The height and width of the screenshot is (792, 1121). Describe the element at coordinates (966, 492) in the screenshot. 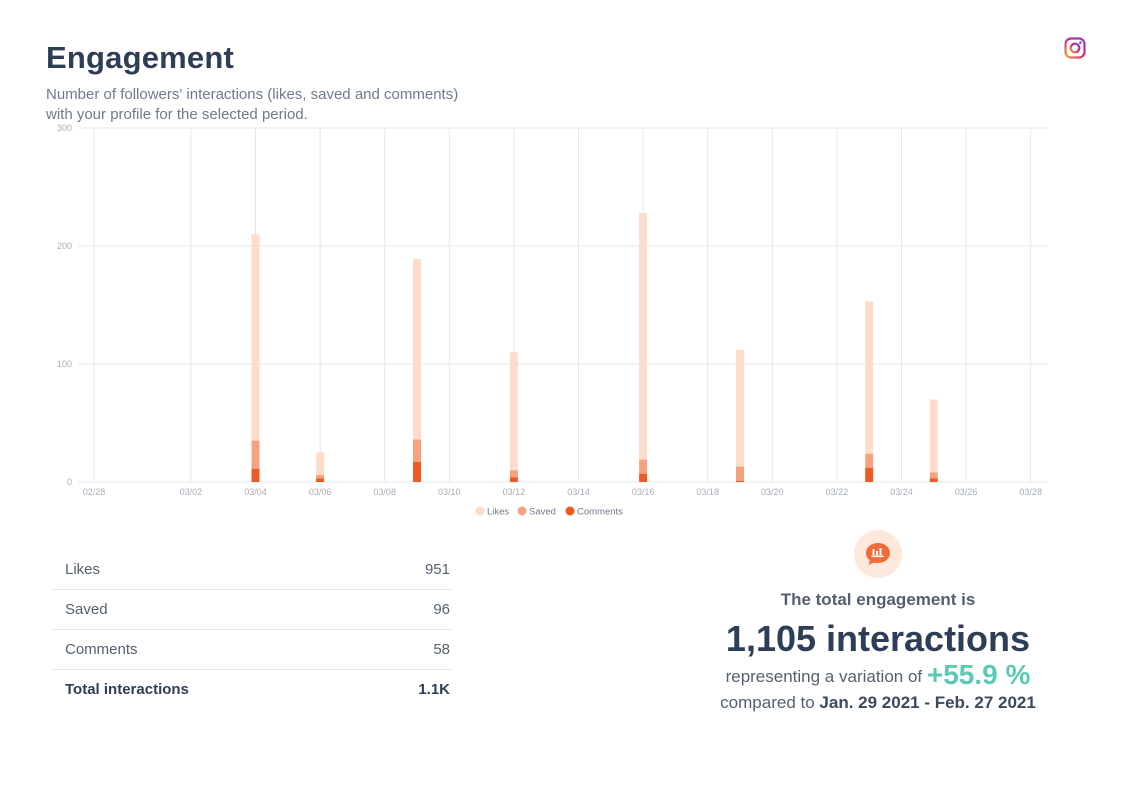

I see `x-tick-label: 03/26` at that location.